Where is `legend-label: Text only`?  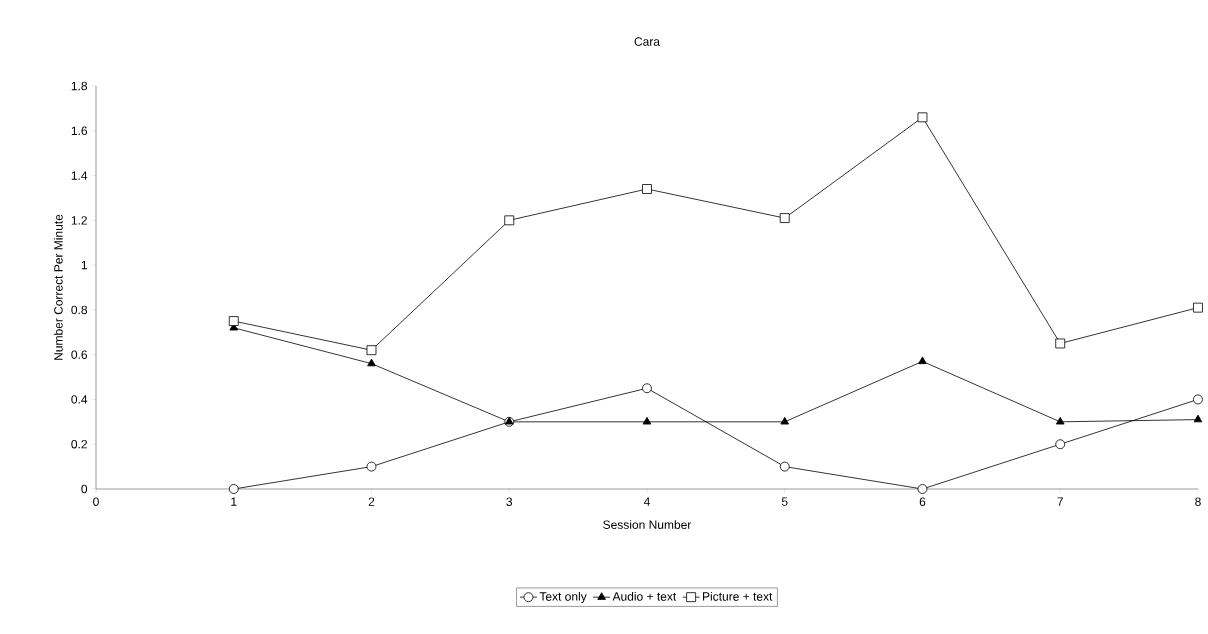
legend-label: Text only is located at coordinates (563, 597).